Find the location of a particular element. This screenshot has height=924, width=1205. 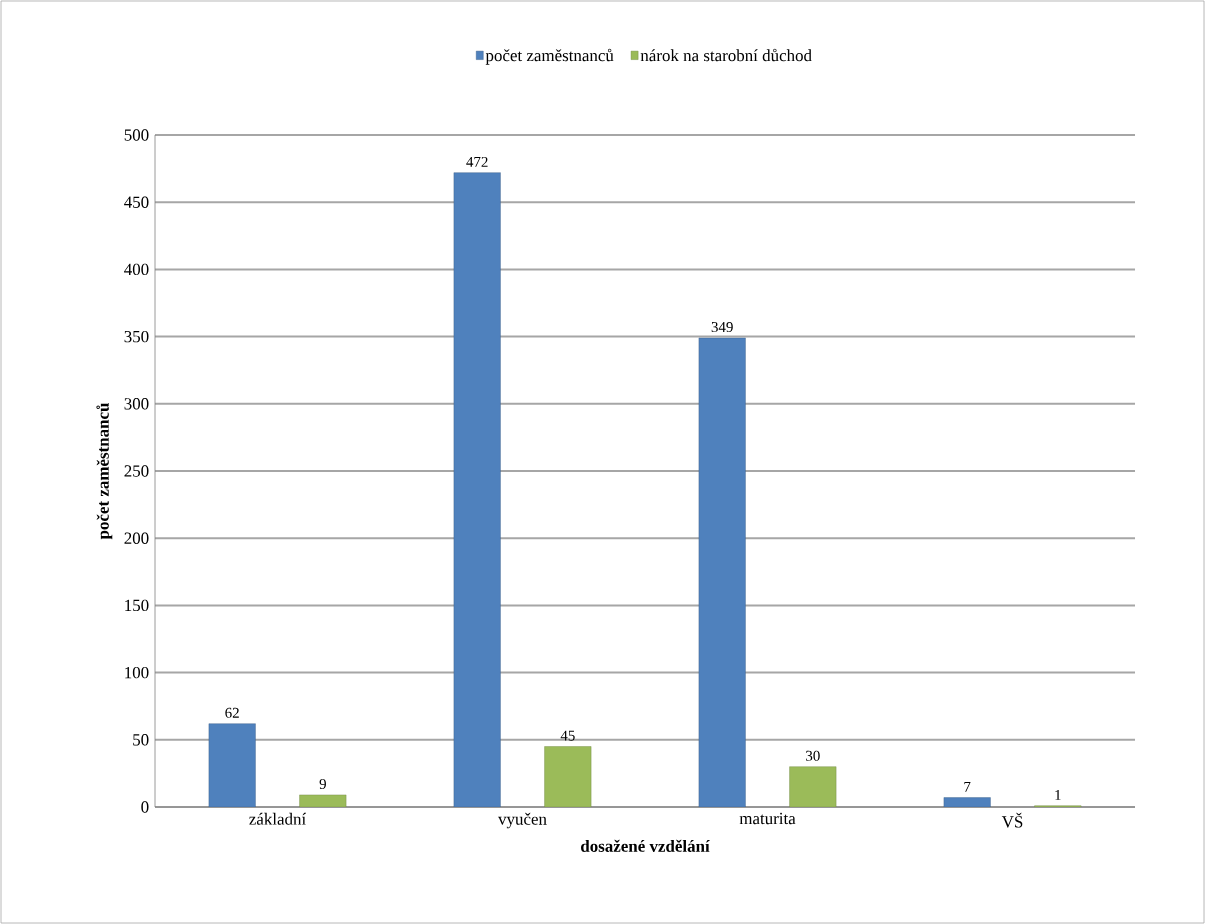

y-tick-label: 250 is located at coordinates (136, 471).